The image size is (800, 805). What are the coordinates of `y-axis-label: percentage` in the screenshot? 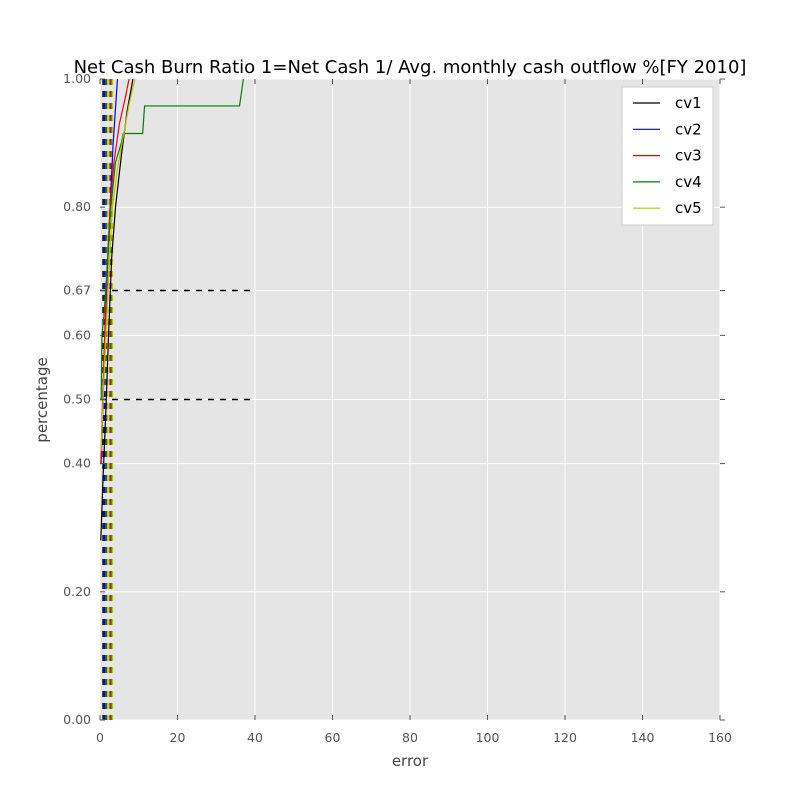 It's located at (42, 399).